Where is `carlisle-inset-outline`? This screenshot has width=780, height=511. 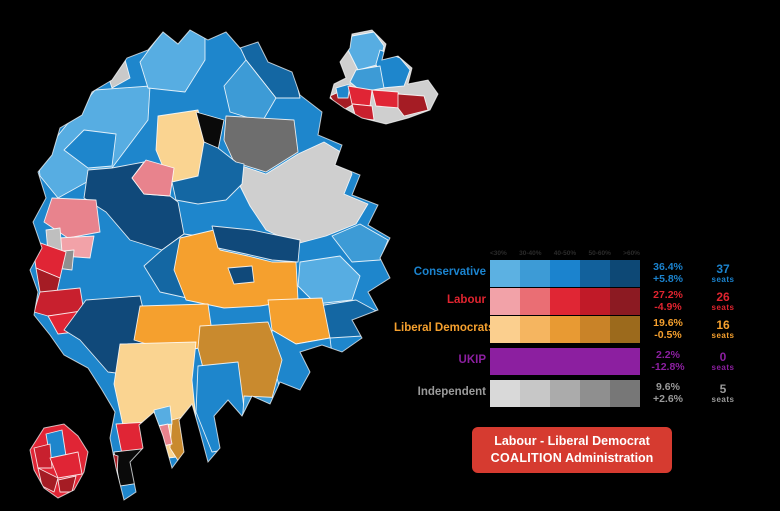 carlisle-inset-outline is located at coordinates (384, 77).